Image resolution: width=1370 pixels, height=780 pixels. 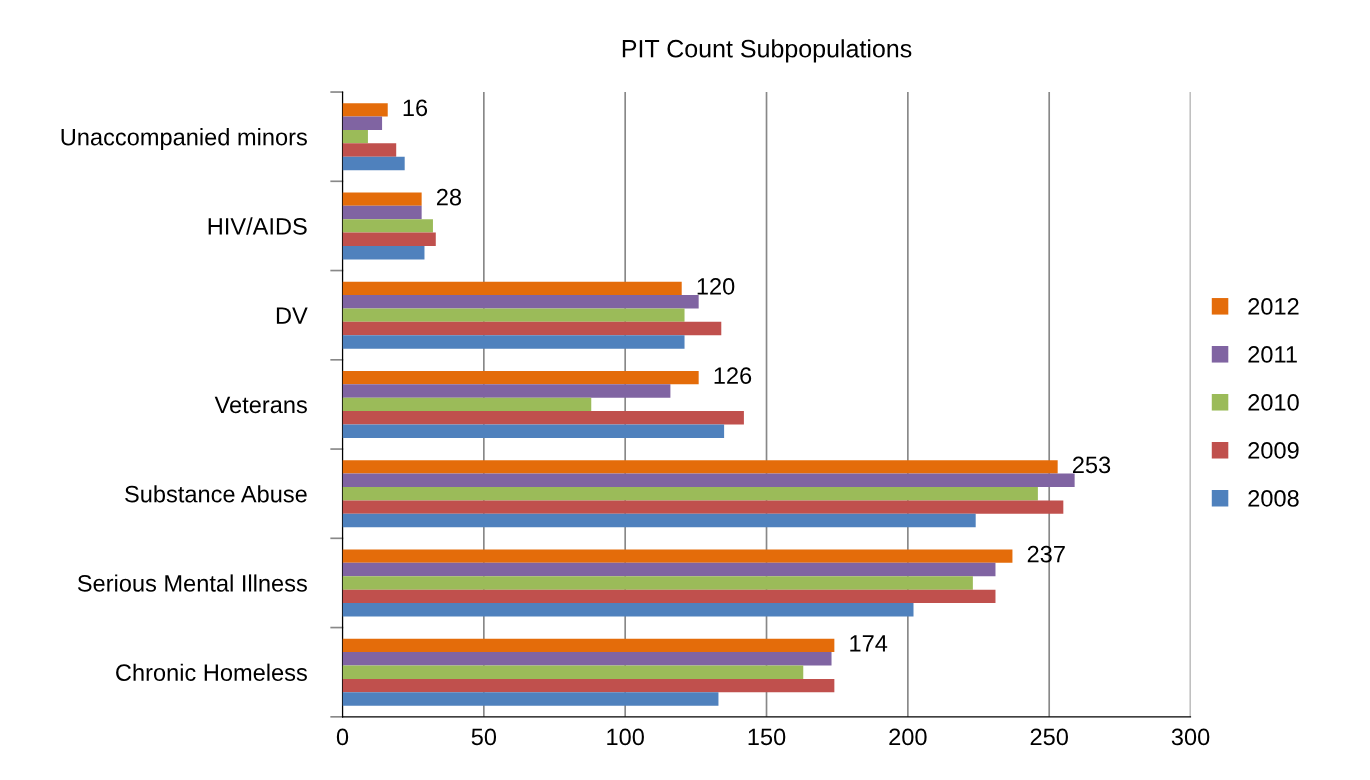 I want to click on legend-label: 2009, so click(x=1273, y=450).